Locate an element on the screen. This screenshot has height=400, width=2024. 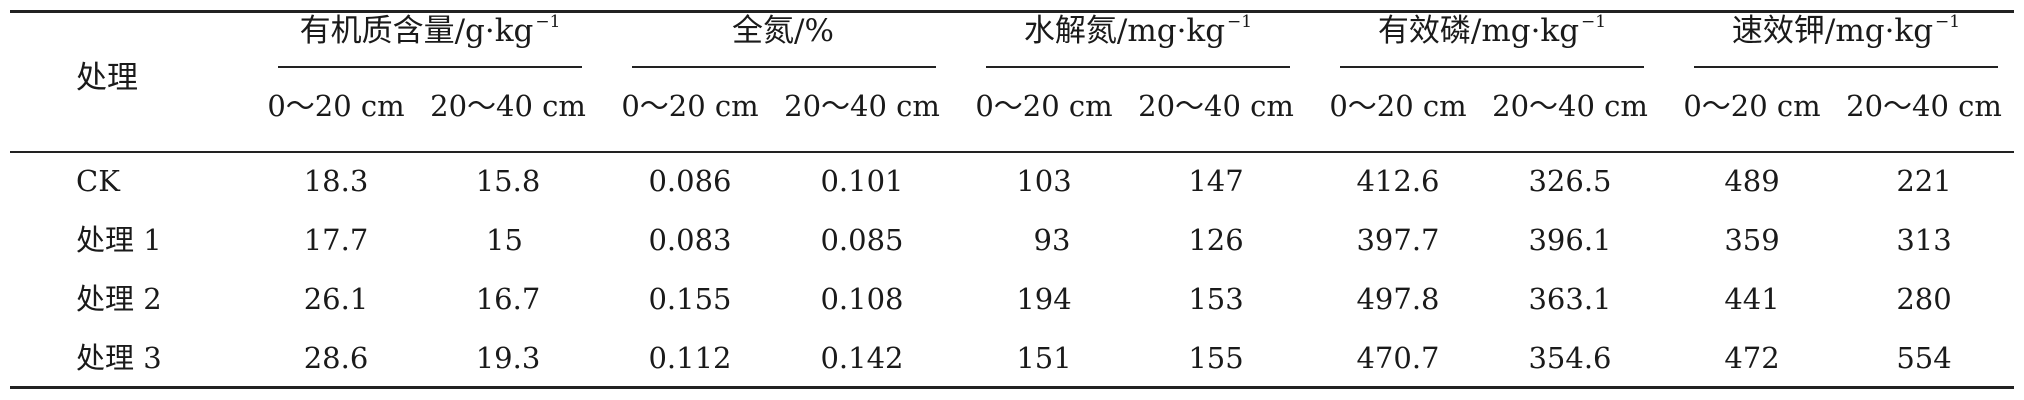
table-cell: 26.1 is located at coordinates (336, 299).